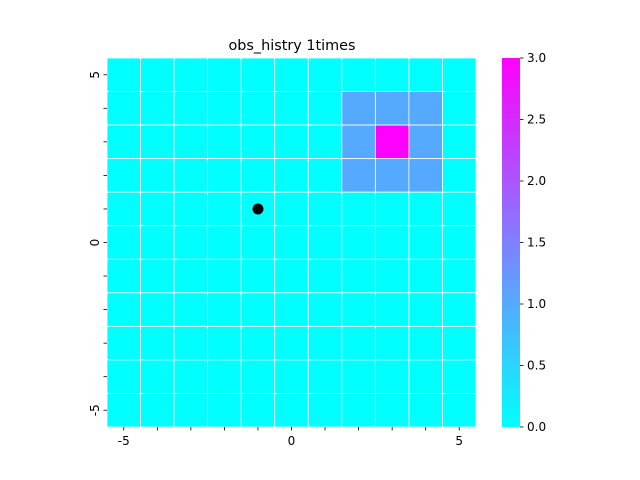 This screenshot has height=480, width=640. I want to click on y-tick-label: 0, so click(95, 243).